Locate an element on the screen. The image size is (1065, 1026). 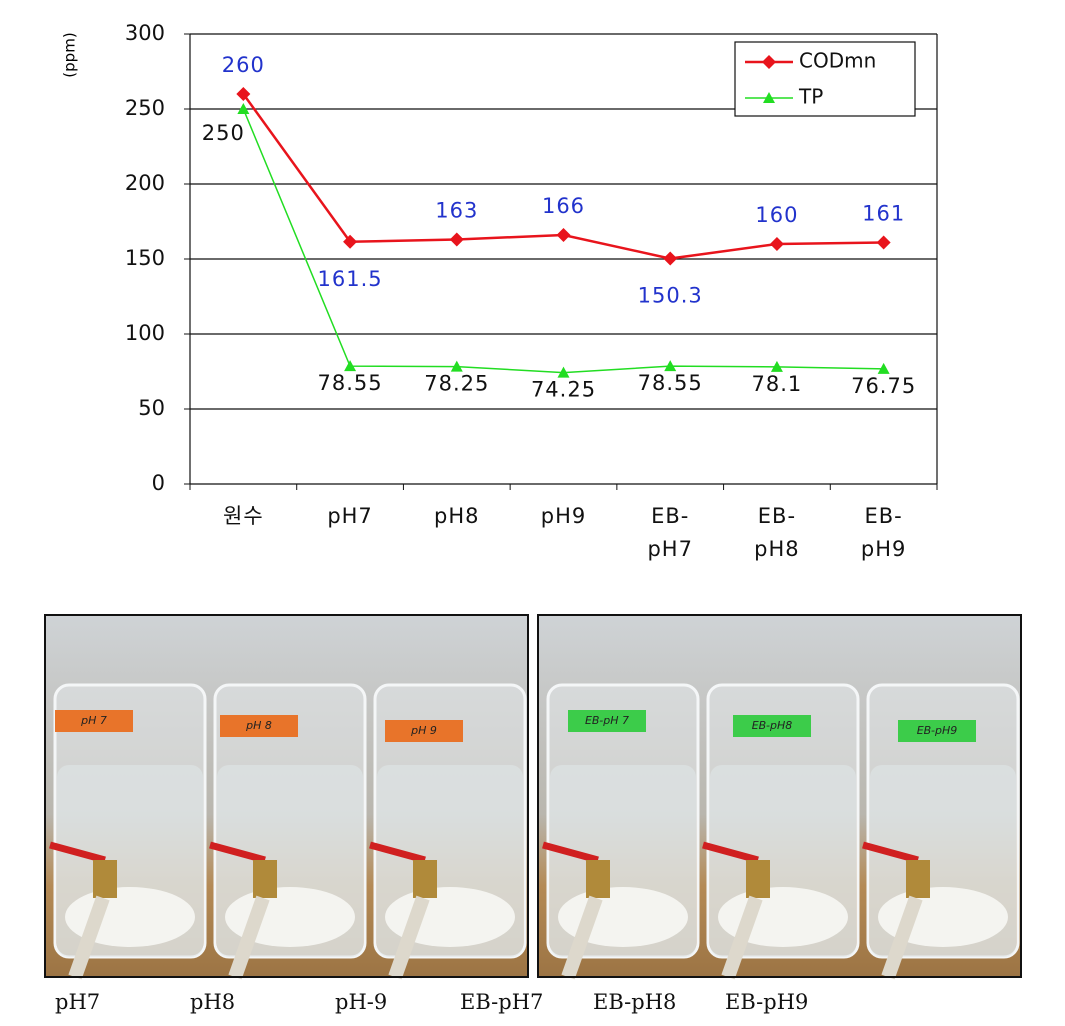
tape-label: EB-pH 7 is located at coordinates (607, 720).